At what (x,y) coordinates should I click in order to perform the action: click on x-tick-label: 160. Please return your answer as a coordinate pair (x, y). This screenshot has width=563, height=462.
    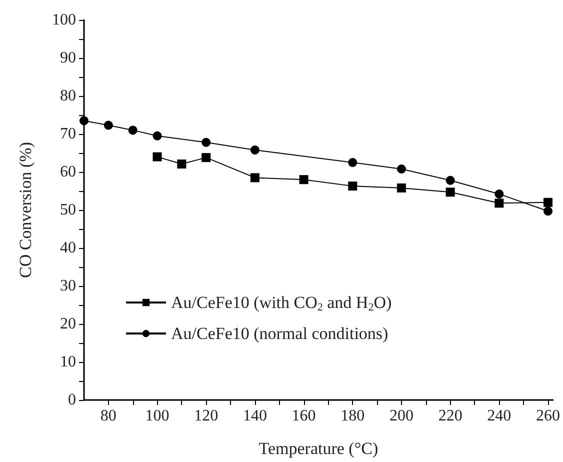
    Looking at the image, I should click on (304, 416).